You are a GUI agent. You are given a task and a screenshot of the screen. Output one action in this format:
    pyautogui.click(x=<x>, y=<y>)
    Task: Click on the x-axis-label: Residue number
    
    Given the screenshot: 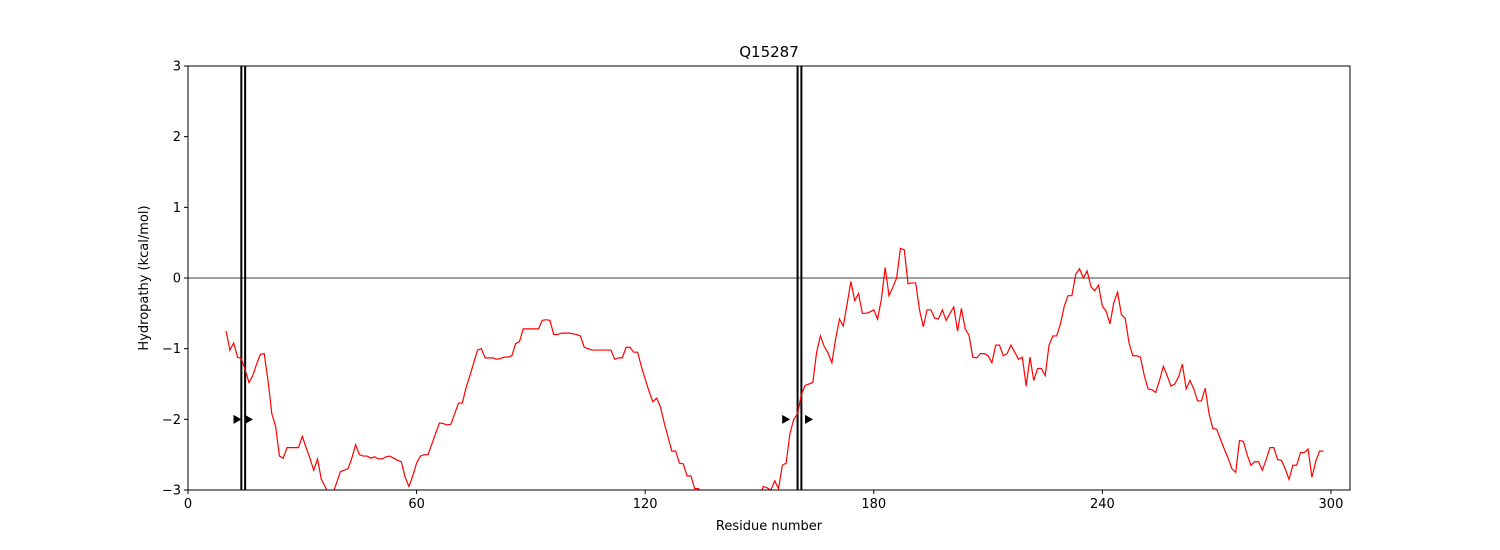 What is the action you would take?
    pyautogui.click(x=769, y=526)
    